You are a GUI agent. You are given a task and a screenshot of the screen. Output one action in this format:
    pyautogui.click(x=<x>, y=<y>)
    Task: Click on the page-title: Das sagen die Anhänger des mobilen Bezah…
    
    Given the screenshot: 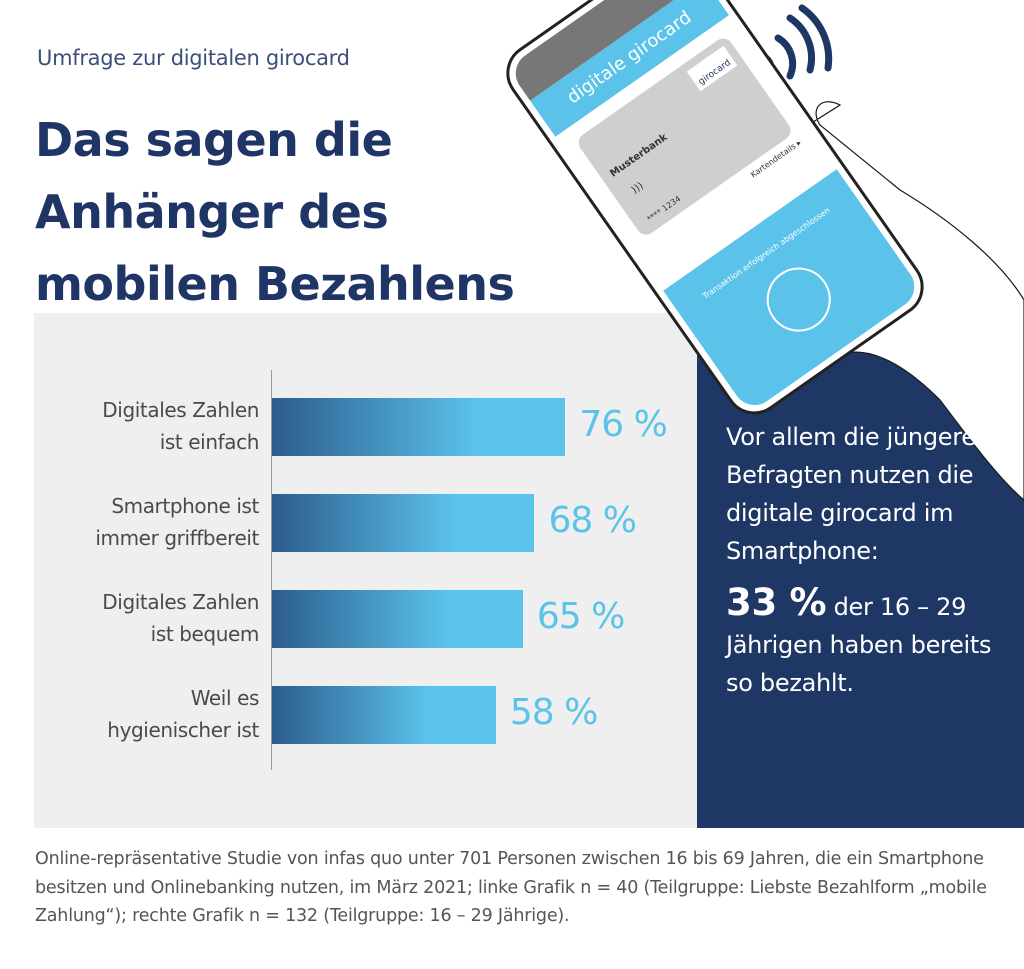 What is the action you would take?
    pyautogui.click(x=275, y=212)
    